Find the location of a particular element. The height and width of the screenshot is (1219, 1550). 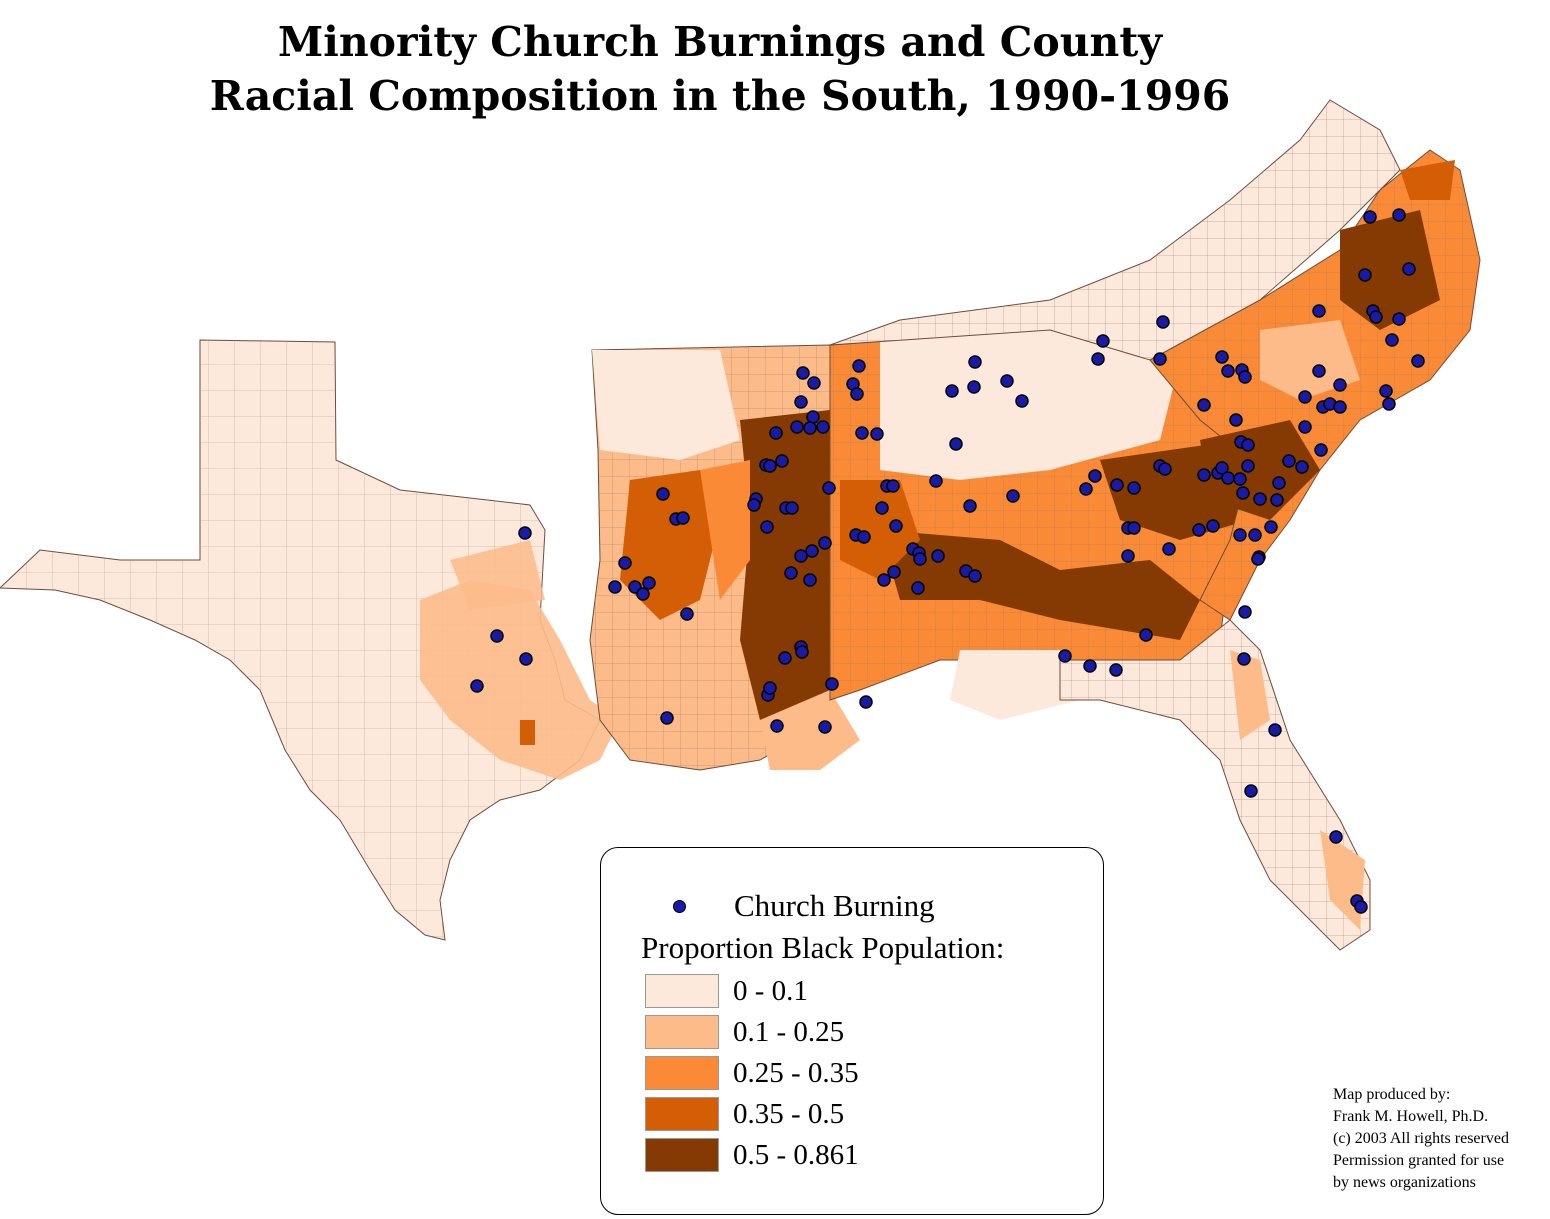

legend-marker-row: Church Burning is located at coordinates (804, 906).